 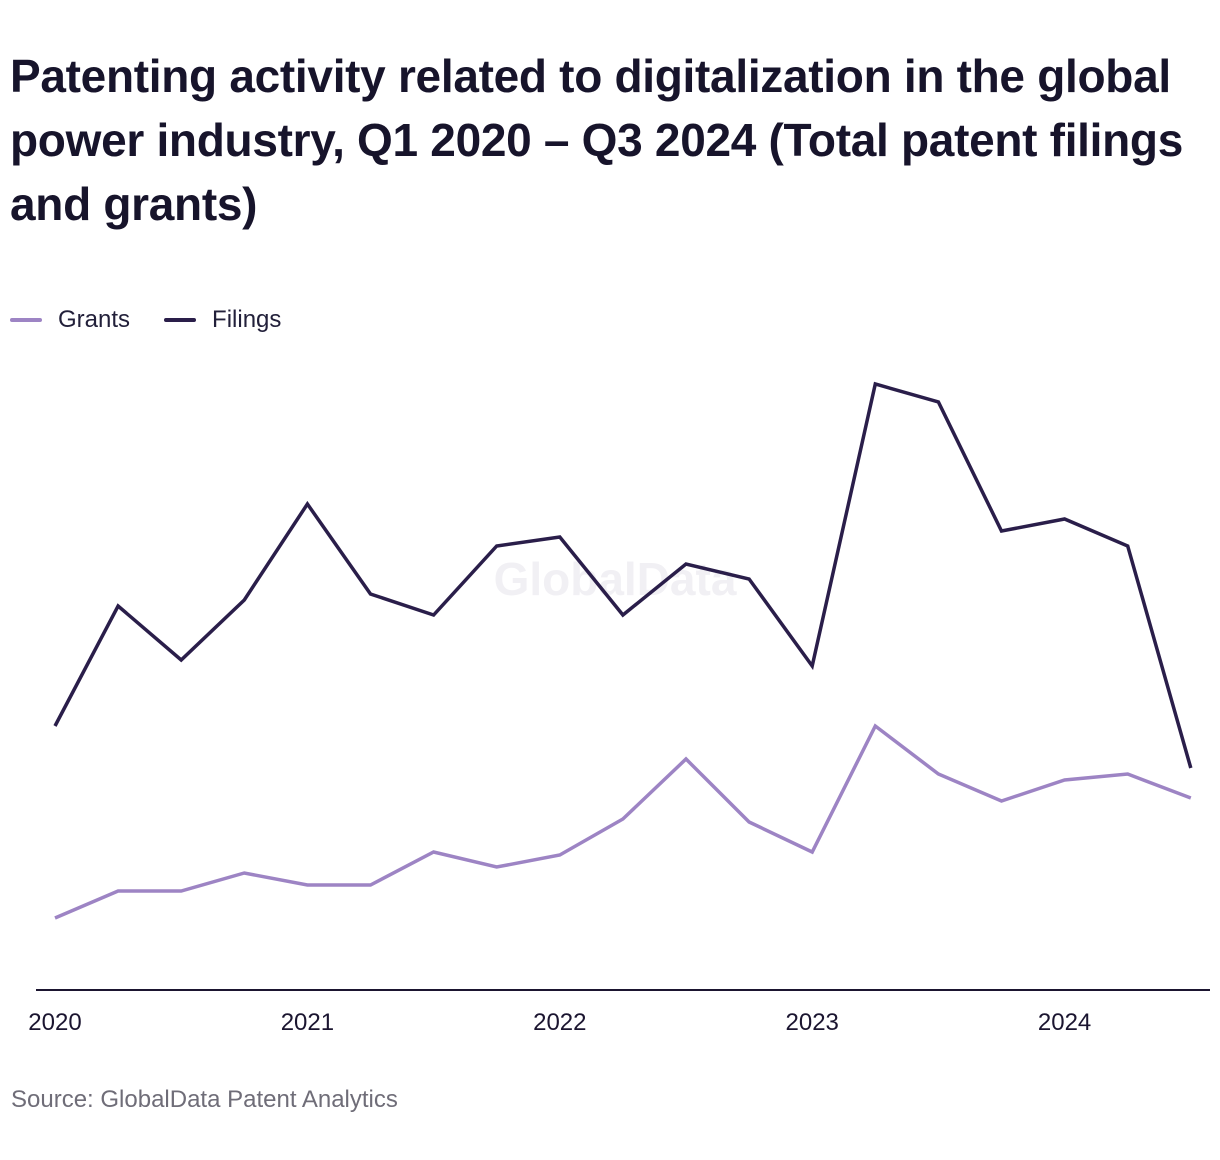 I want to click on legend-swatch-filings, so click(x=180, y=320).